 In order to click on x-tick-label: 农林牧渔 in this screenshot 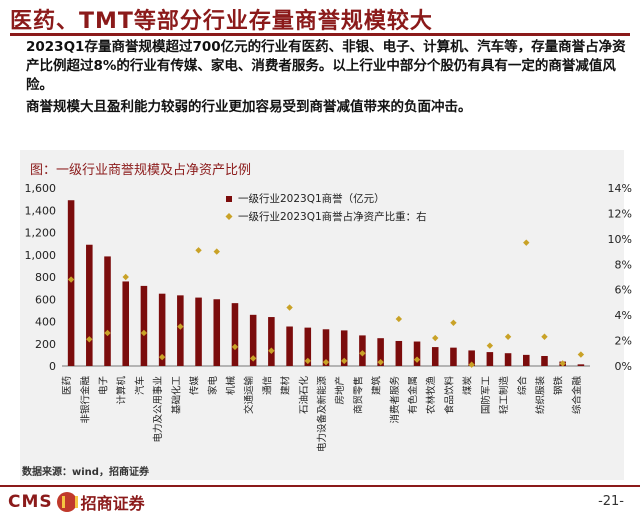, I will do `click(431, 395)`.